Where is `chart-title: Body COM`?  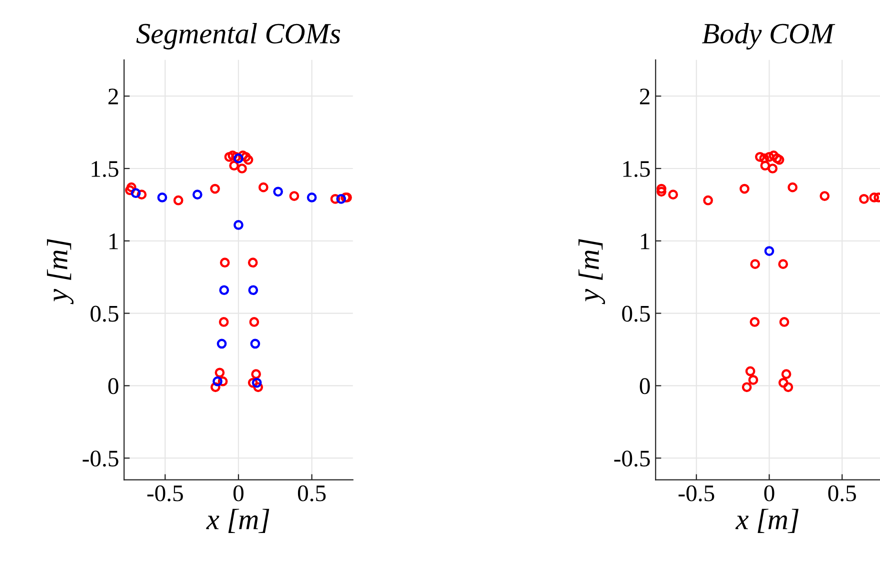 chart-title: Body COM is located at coordinates (769, 36).